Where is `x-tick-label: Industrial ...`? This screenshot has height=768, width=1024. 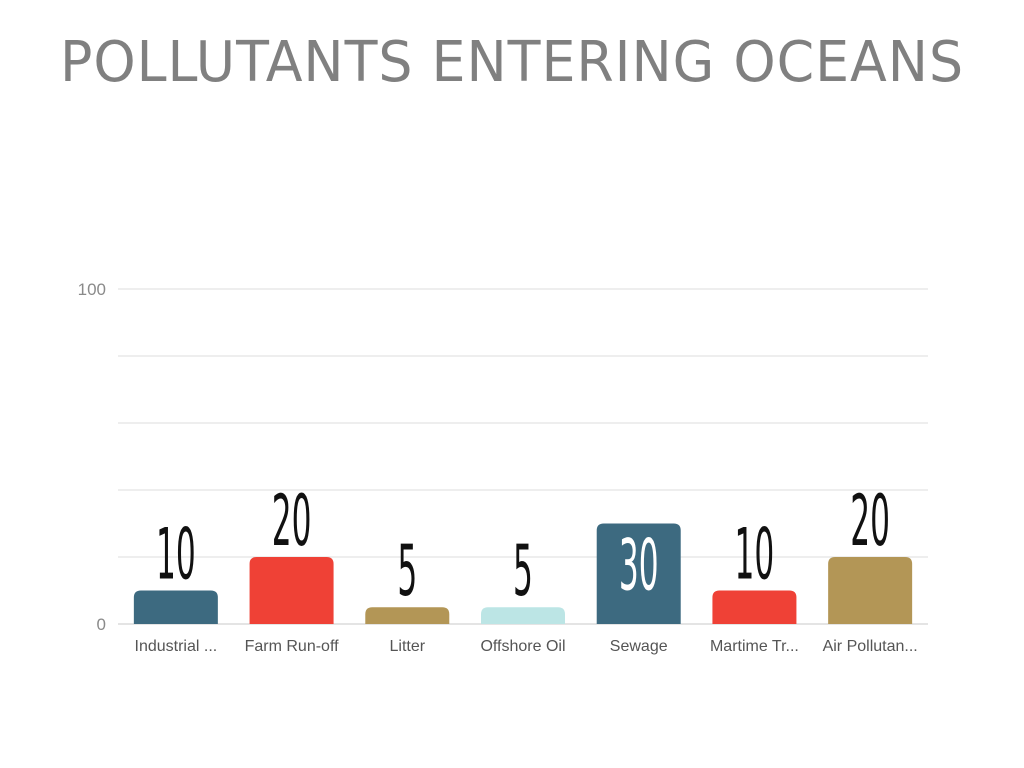
x-tick-label: Industrial ... is located at coordinates (176, 646).